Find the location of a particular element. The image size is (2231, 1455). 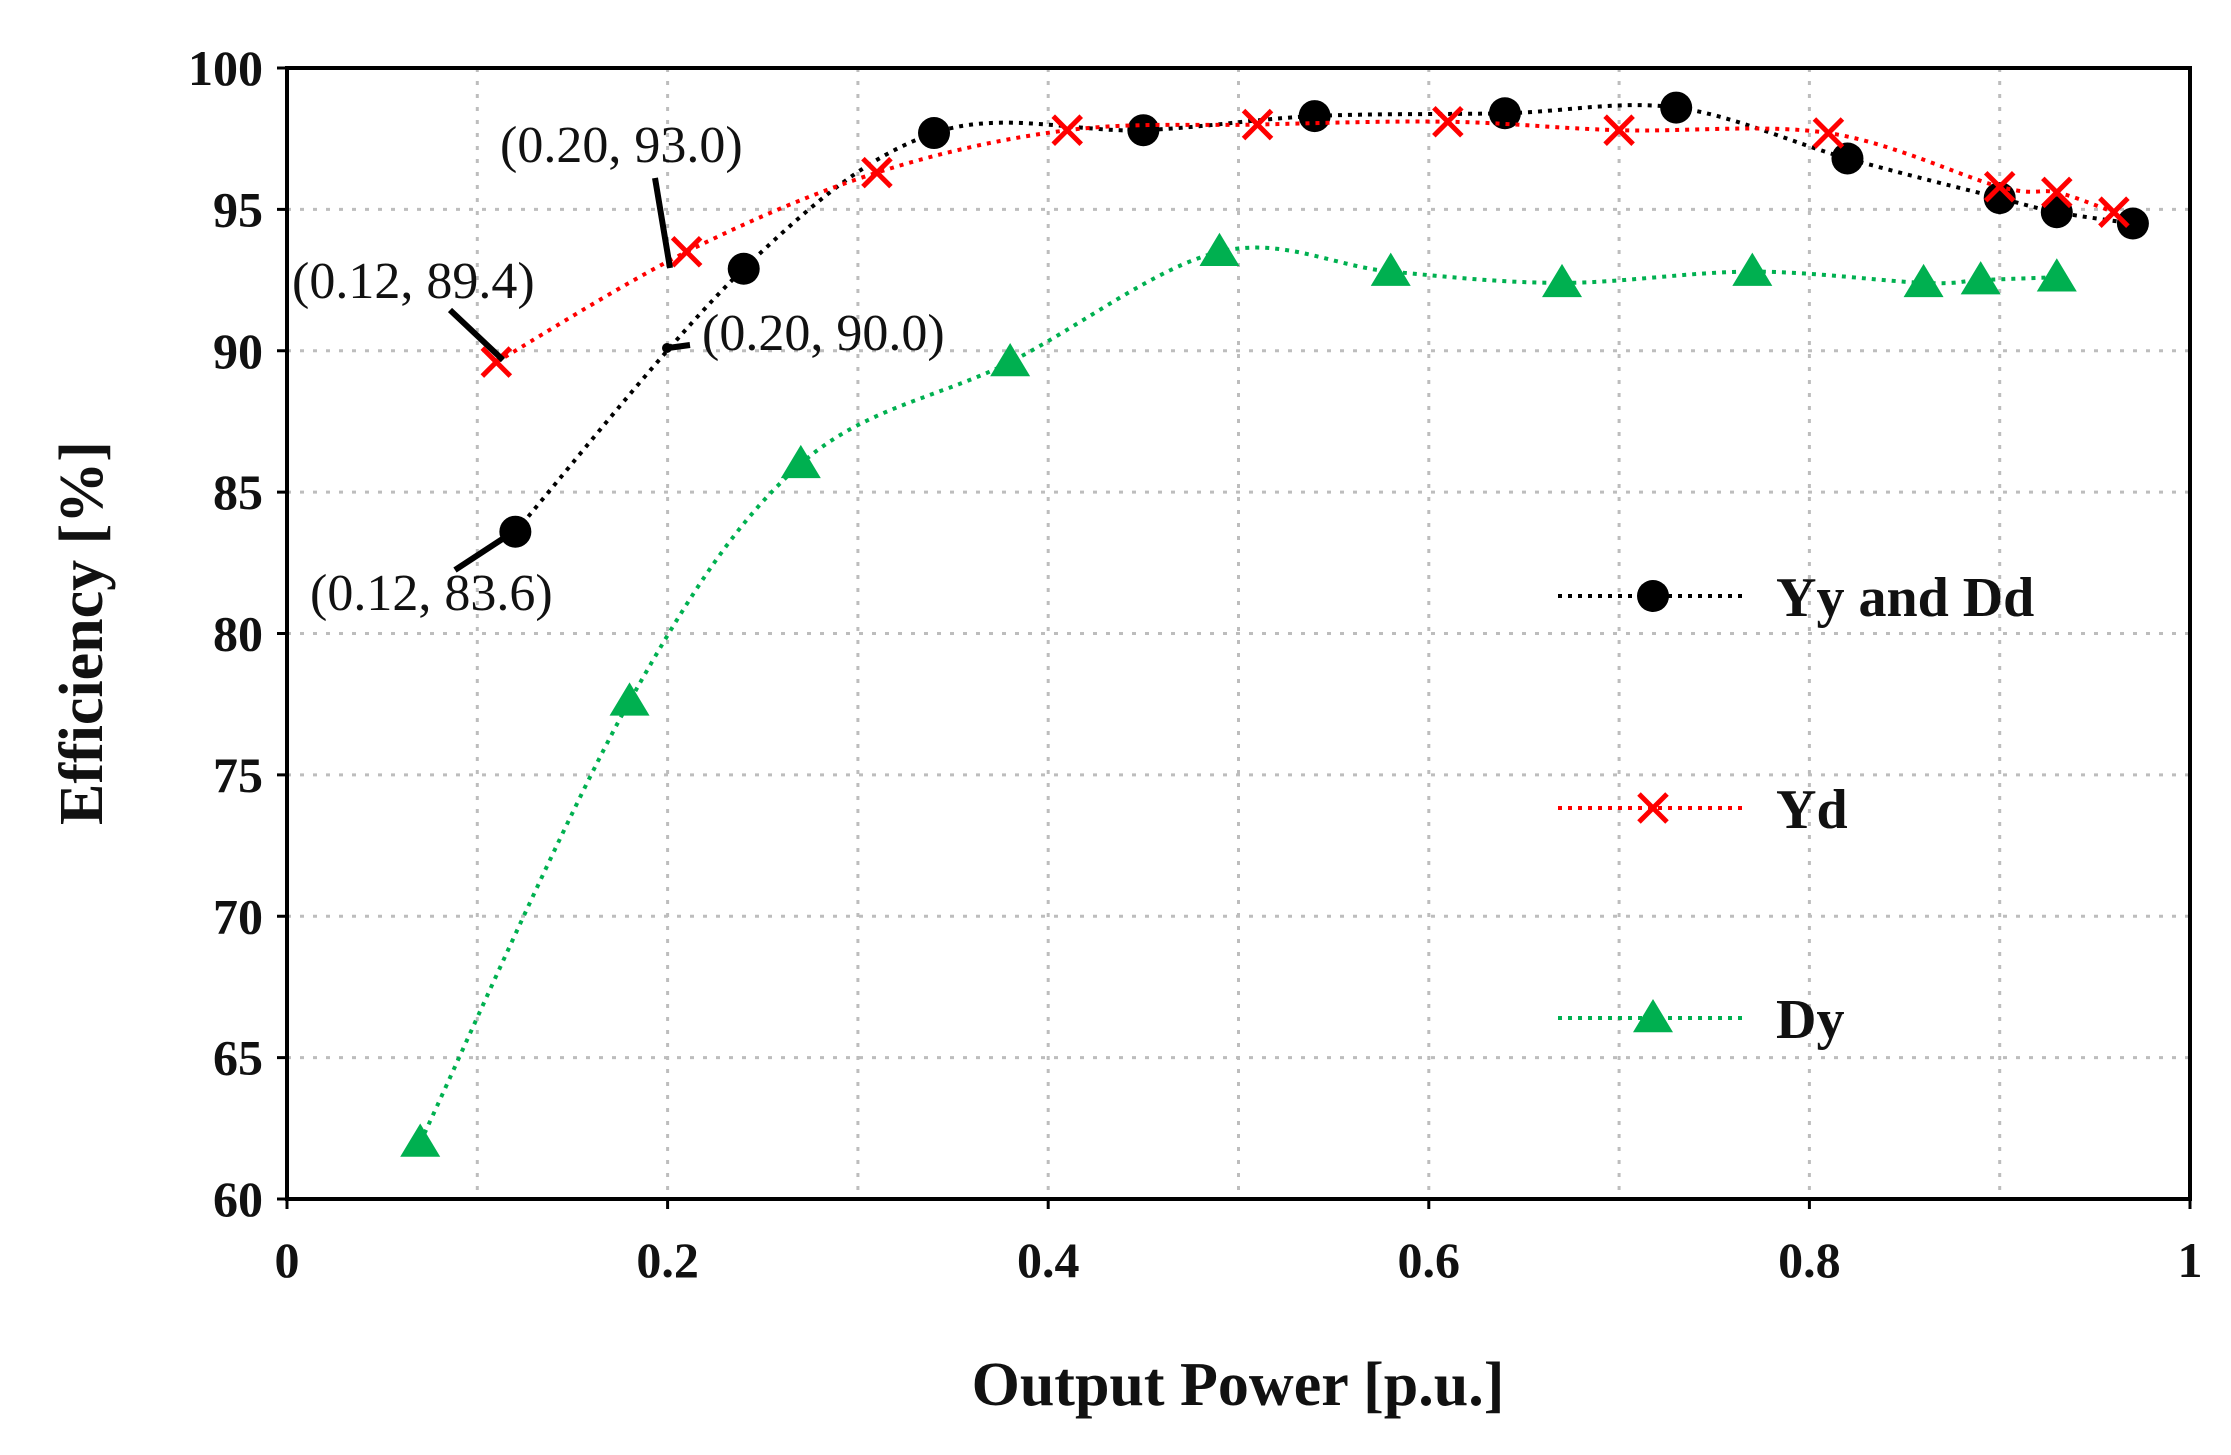

series-yd is located at coordinates (1305, 241).